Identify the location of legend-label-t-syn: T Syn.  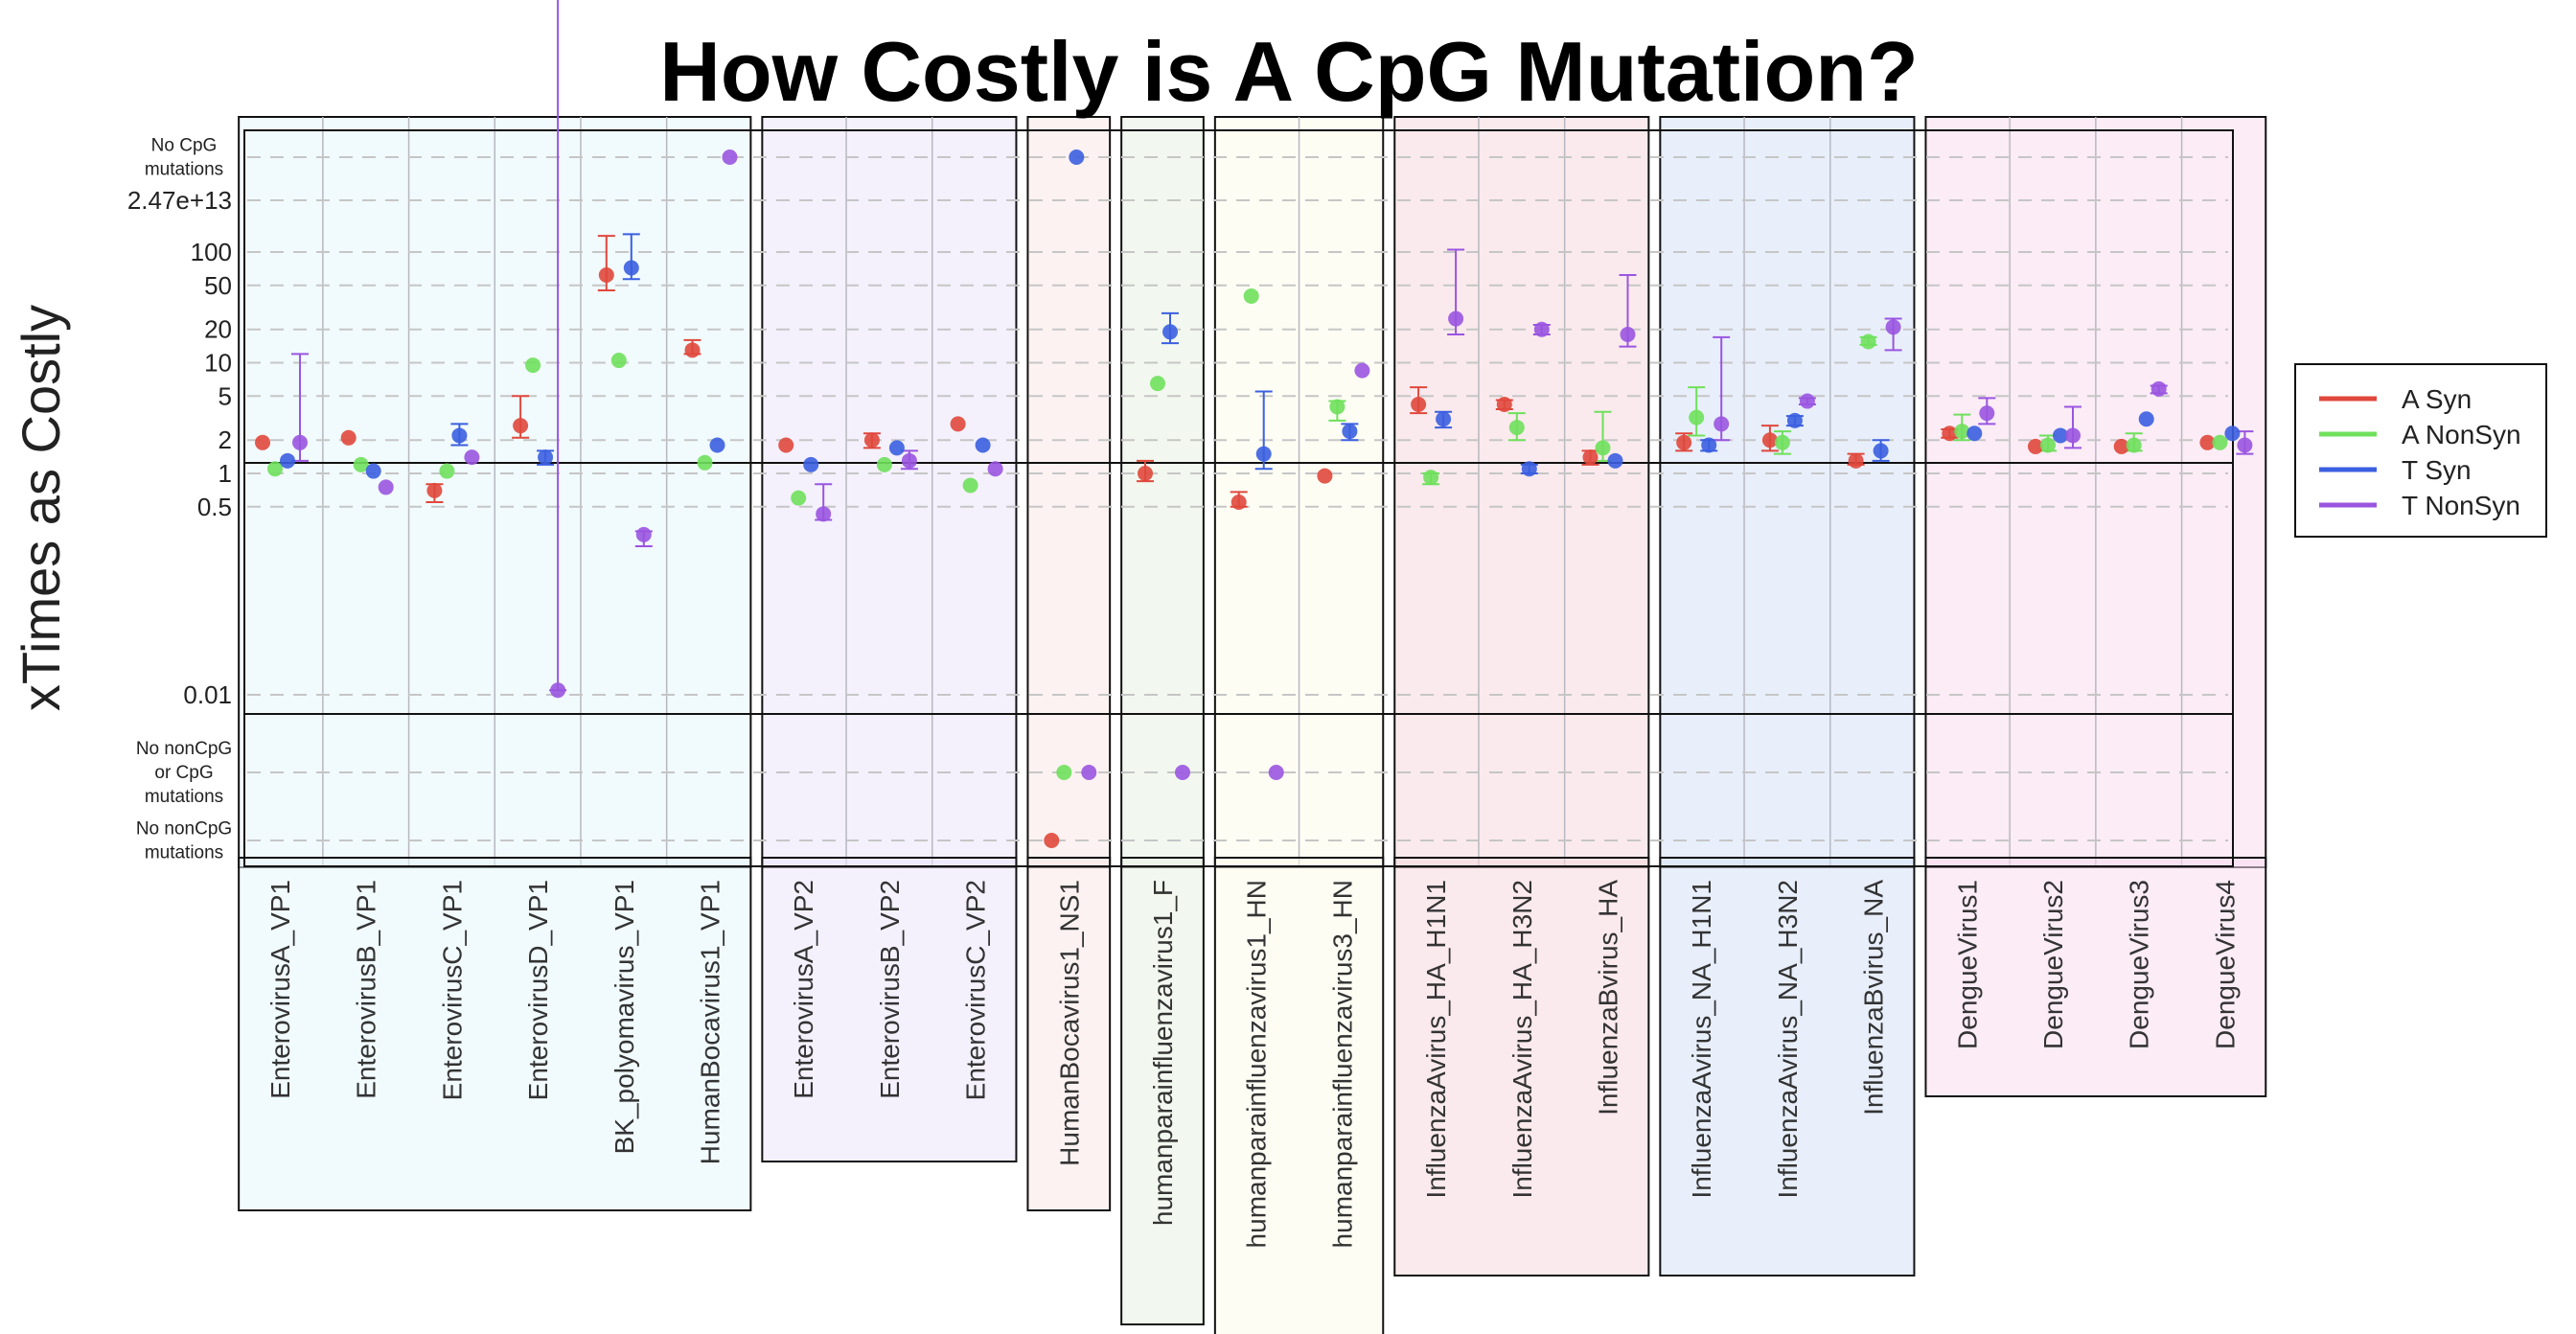
(2437, 470).